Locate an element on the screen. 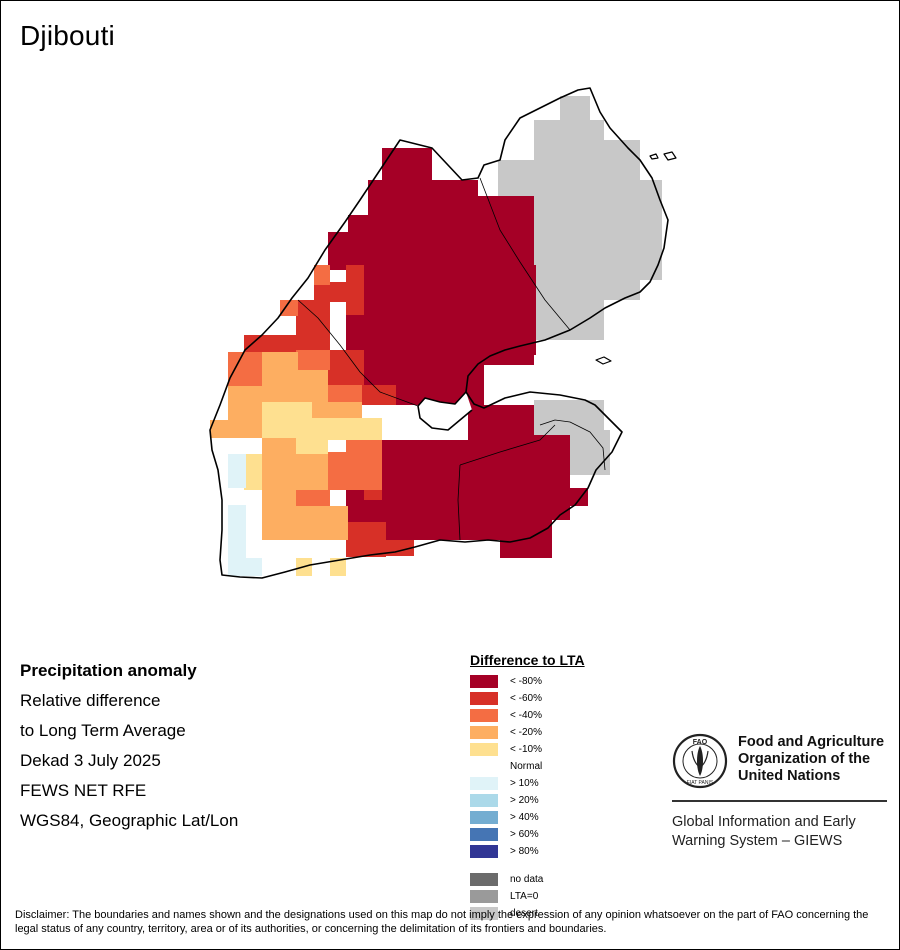 This screenshot has height=950, width=900. legend-item: > 20% is located at coordinates (527, 800).